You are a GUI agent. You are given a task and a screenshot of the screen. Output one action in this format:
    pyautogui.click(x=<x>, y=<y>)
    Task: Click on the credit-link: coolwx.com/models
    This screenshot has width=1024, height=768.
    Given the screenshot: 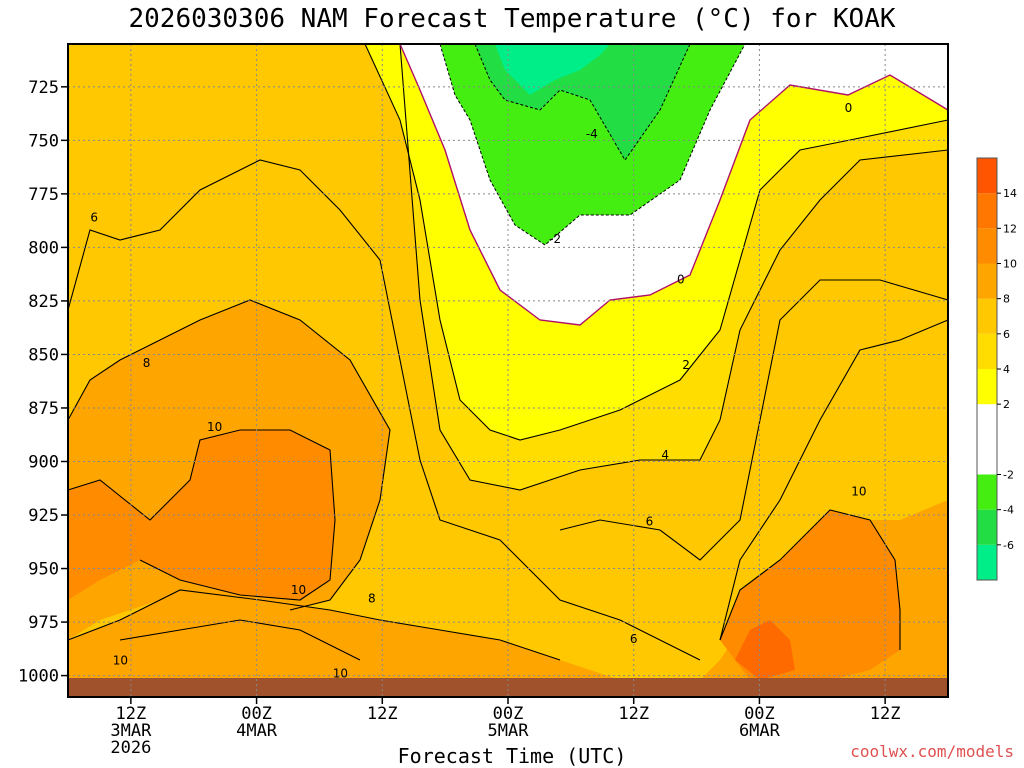 What is the action you would take?
    pyautogui.click(x=932, y=751)
    